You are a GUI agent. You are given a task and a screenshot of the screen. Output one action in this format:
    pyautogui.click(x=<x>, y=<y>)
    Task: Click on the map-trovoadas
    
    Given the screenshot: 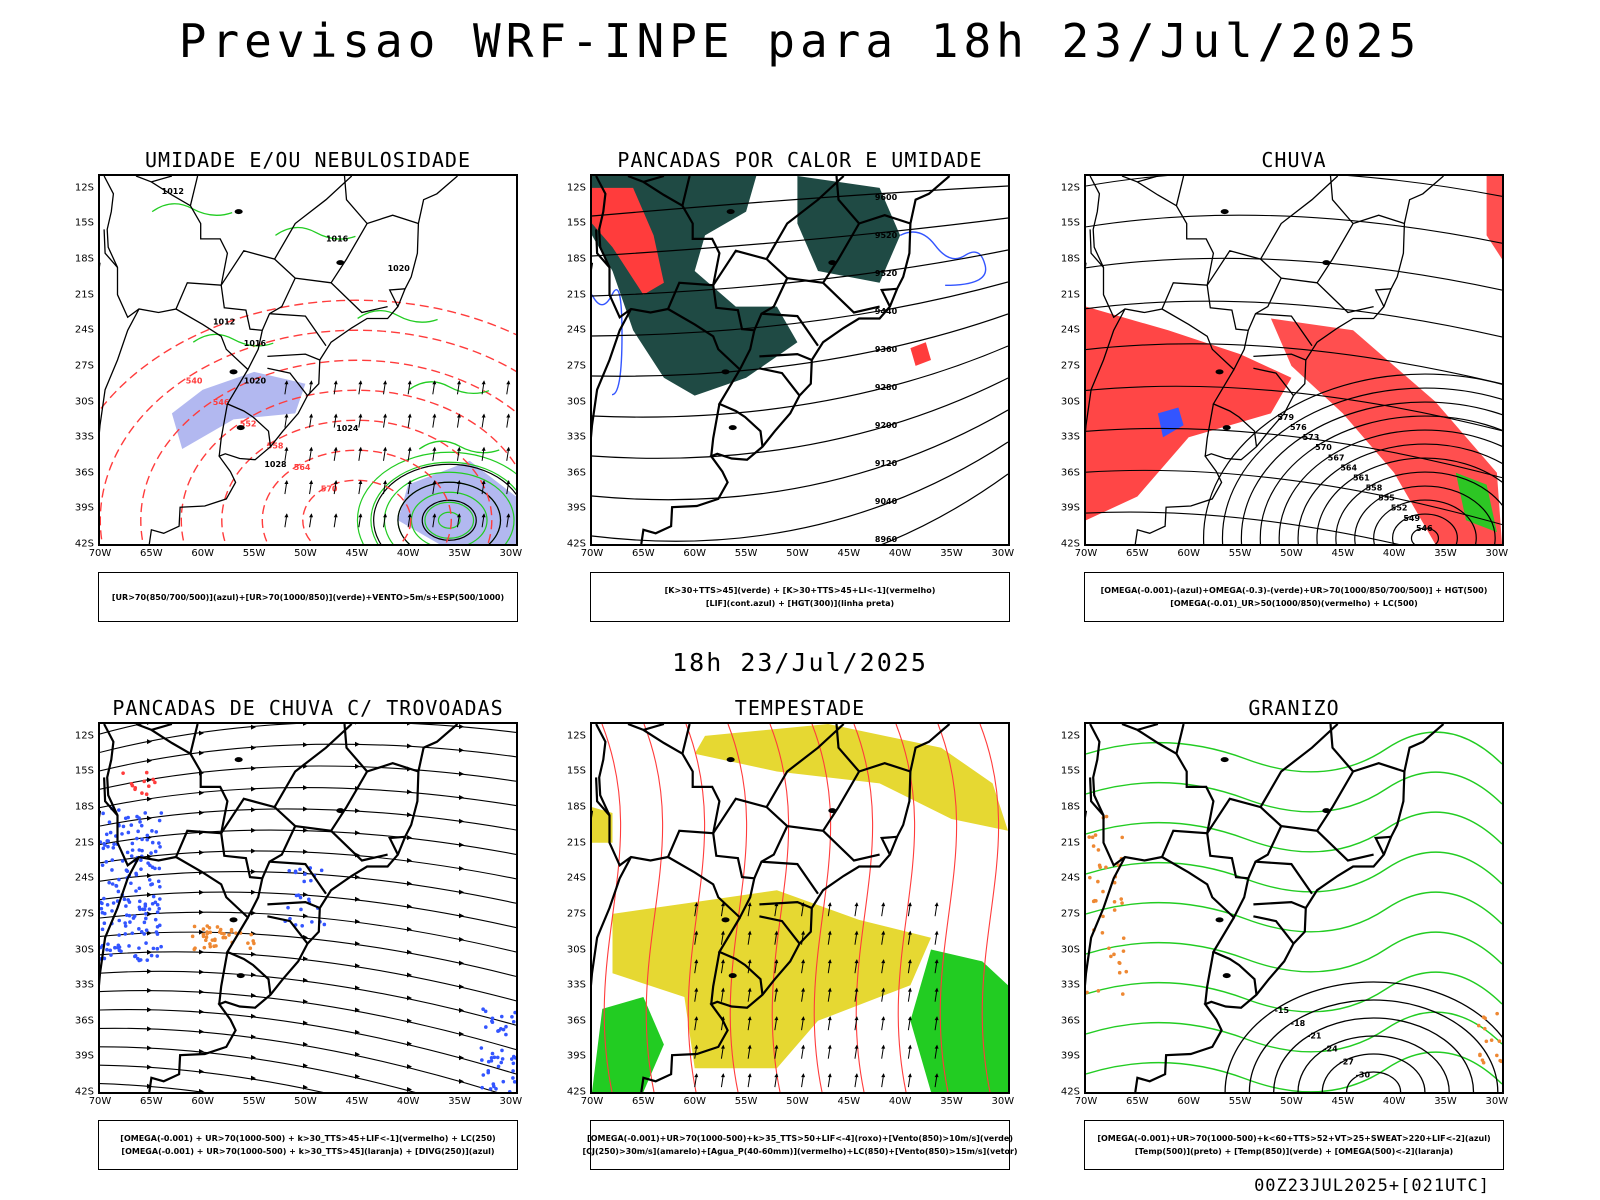 What is the action you would take?
    pyautogui.click(x=308, y=908)
    